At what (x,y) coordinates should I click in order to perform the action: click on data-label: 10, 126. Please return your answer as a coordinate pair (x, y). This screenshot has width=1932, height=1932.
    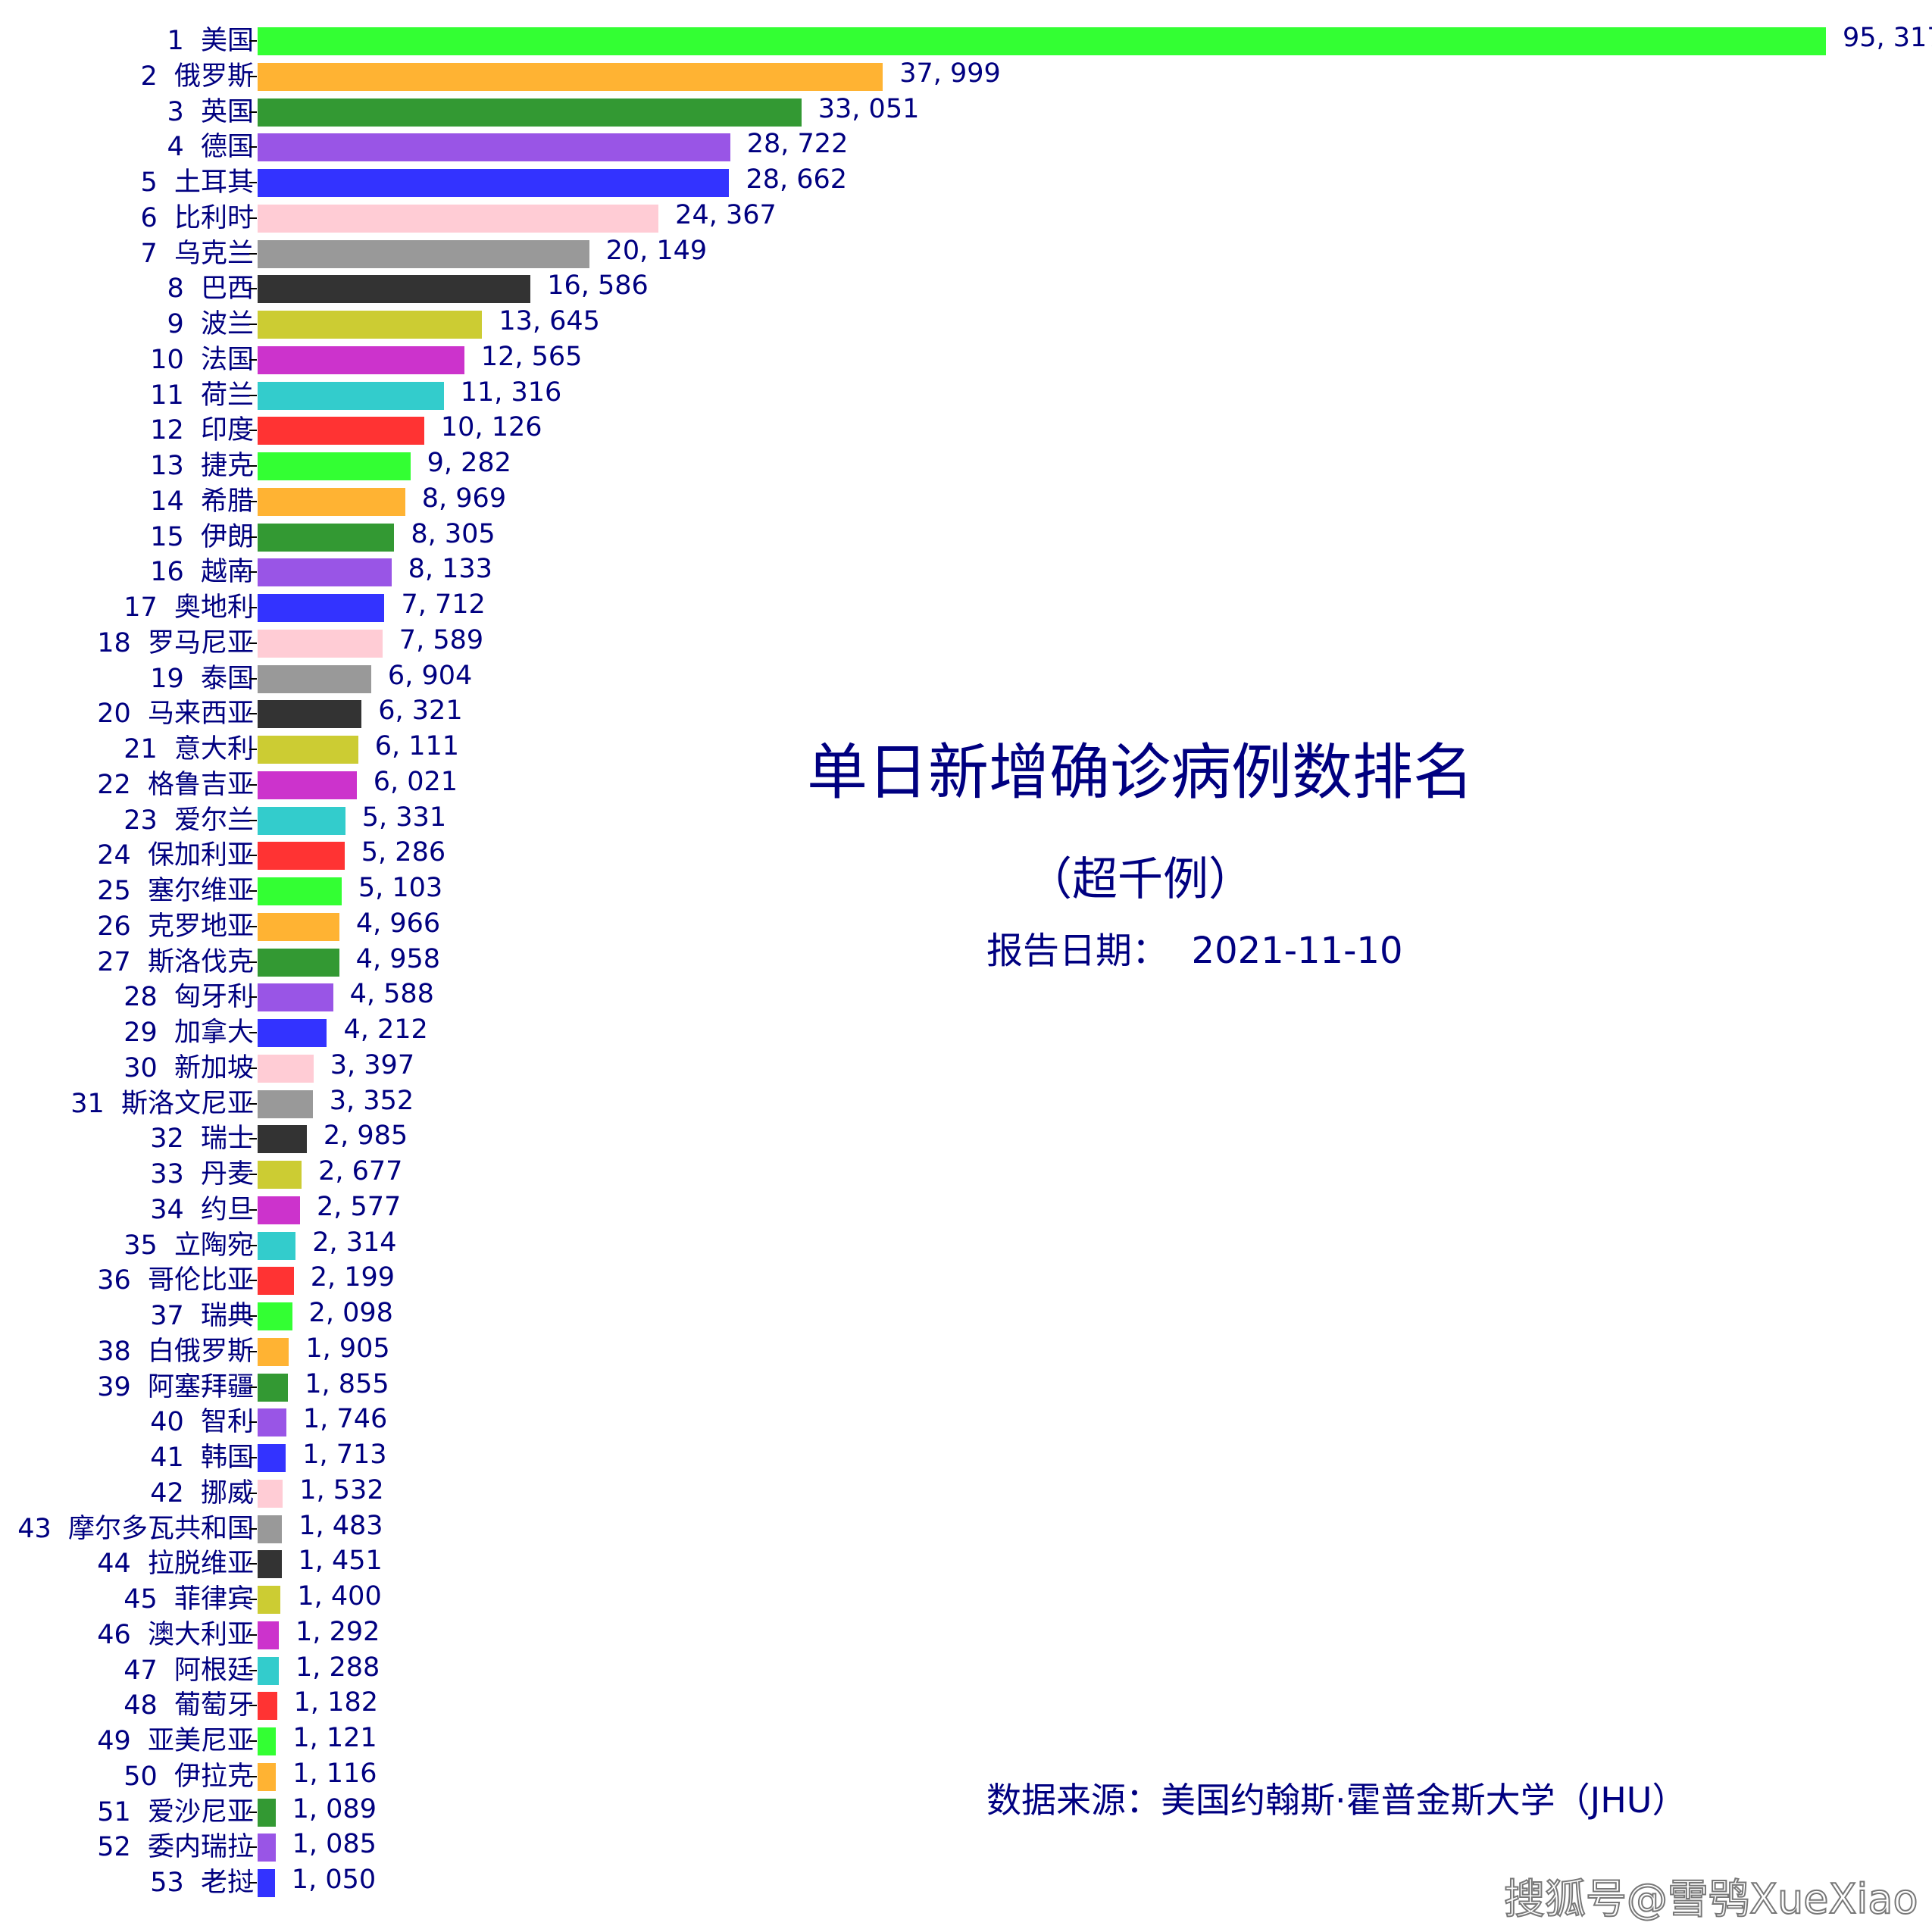
    Looking at the image, I should click on (491, 428).